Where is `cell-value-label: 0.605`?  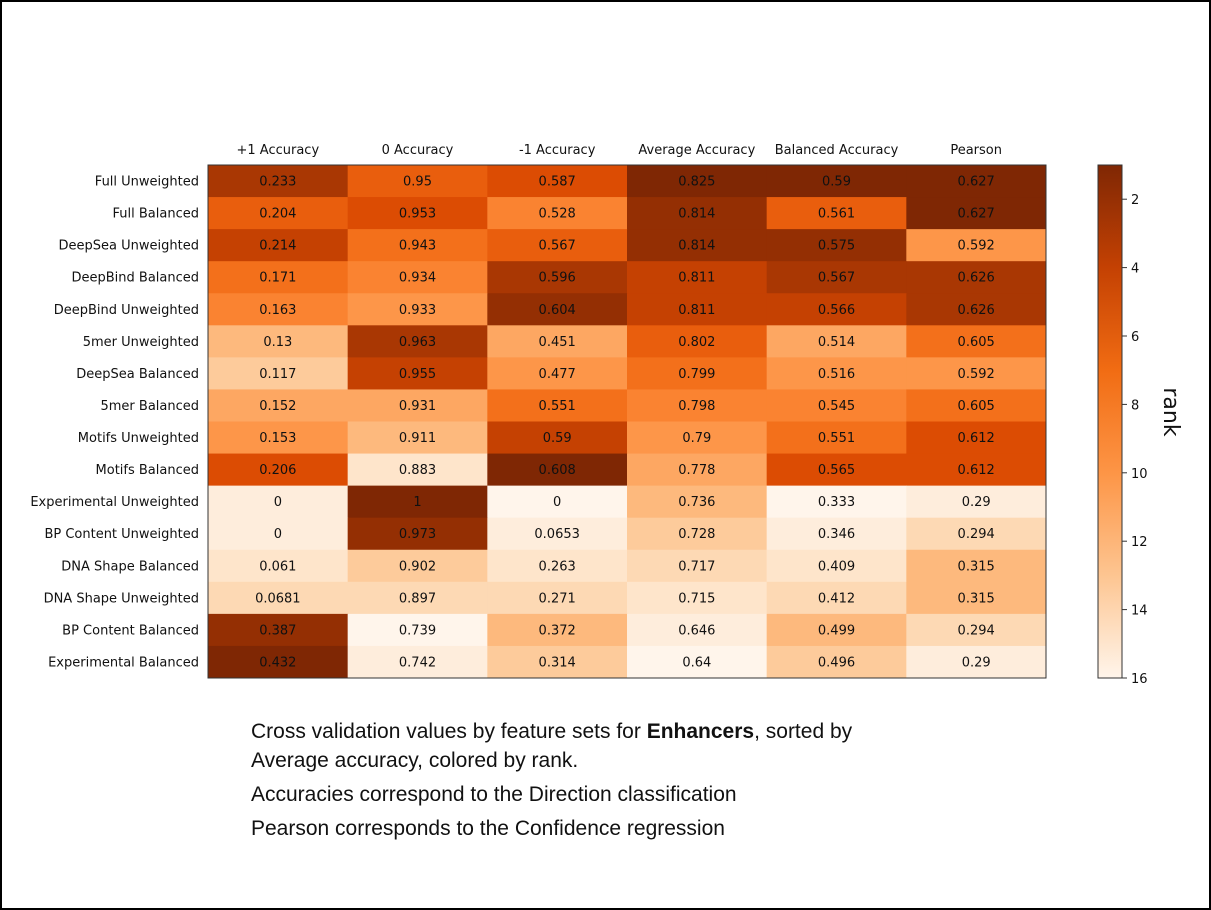
cell-value-label: 0.605 is located at coordinates (976, 342).